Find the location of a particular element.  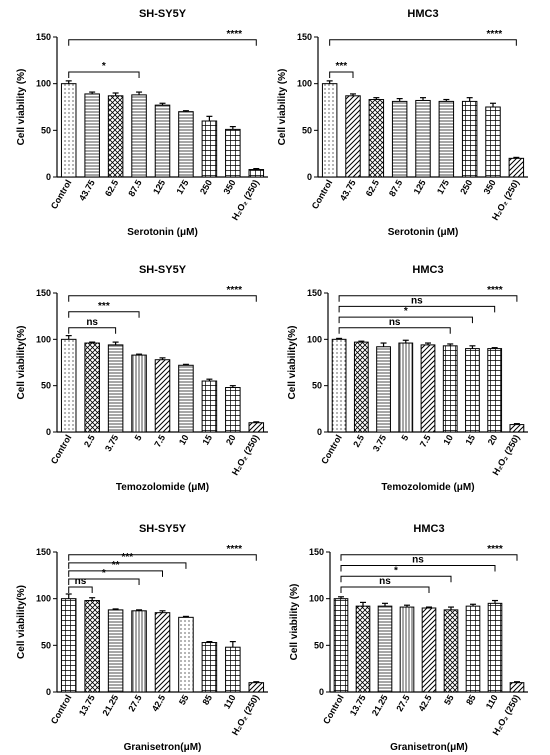

x-axis-label: Temozolomide (μM) is located at coordinates (427, 487).